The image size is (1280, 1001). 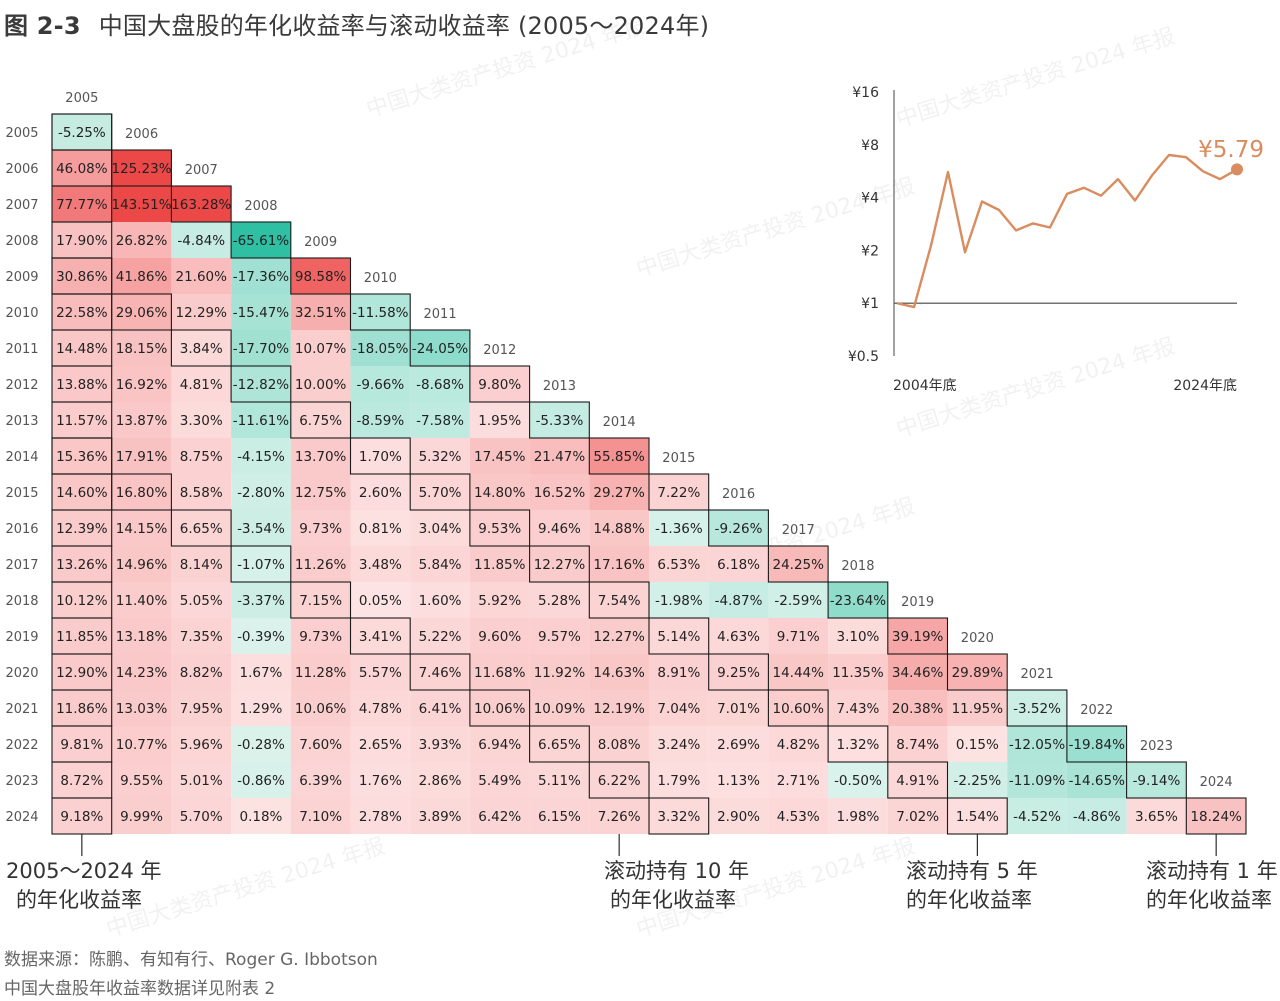 What do you see at coordinates (142, 529) in the screenshot?
I see `heatmap-cell-value: 14.15%` at bounding box center [142, 529].